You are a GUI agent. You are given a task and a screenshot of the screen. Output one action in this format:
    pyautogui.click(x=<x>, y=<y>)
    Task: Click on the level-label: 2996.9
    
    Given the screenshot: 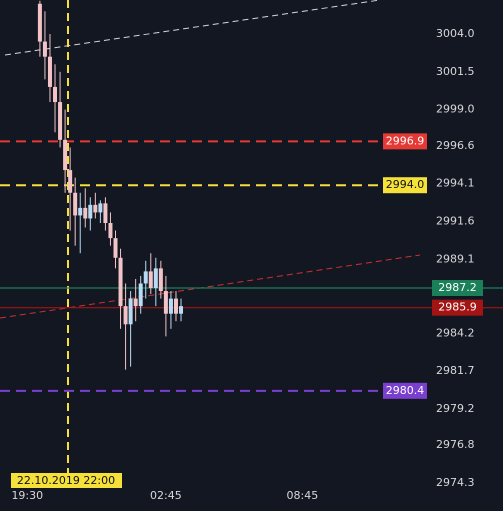 What is the action you would take?
    pyautogui.click(x=405, y=140)
    